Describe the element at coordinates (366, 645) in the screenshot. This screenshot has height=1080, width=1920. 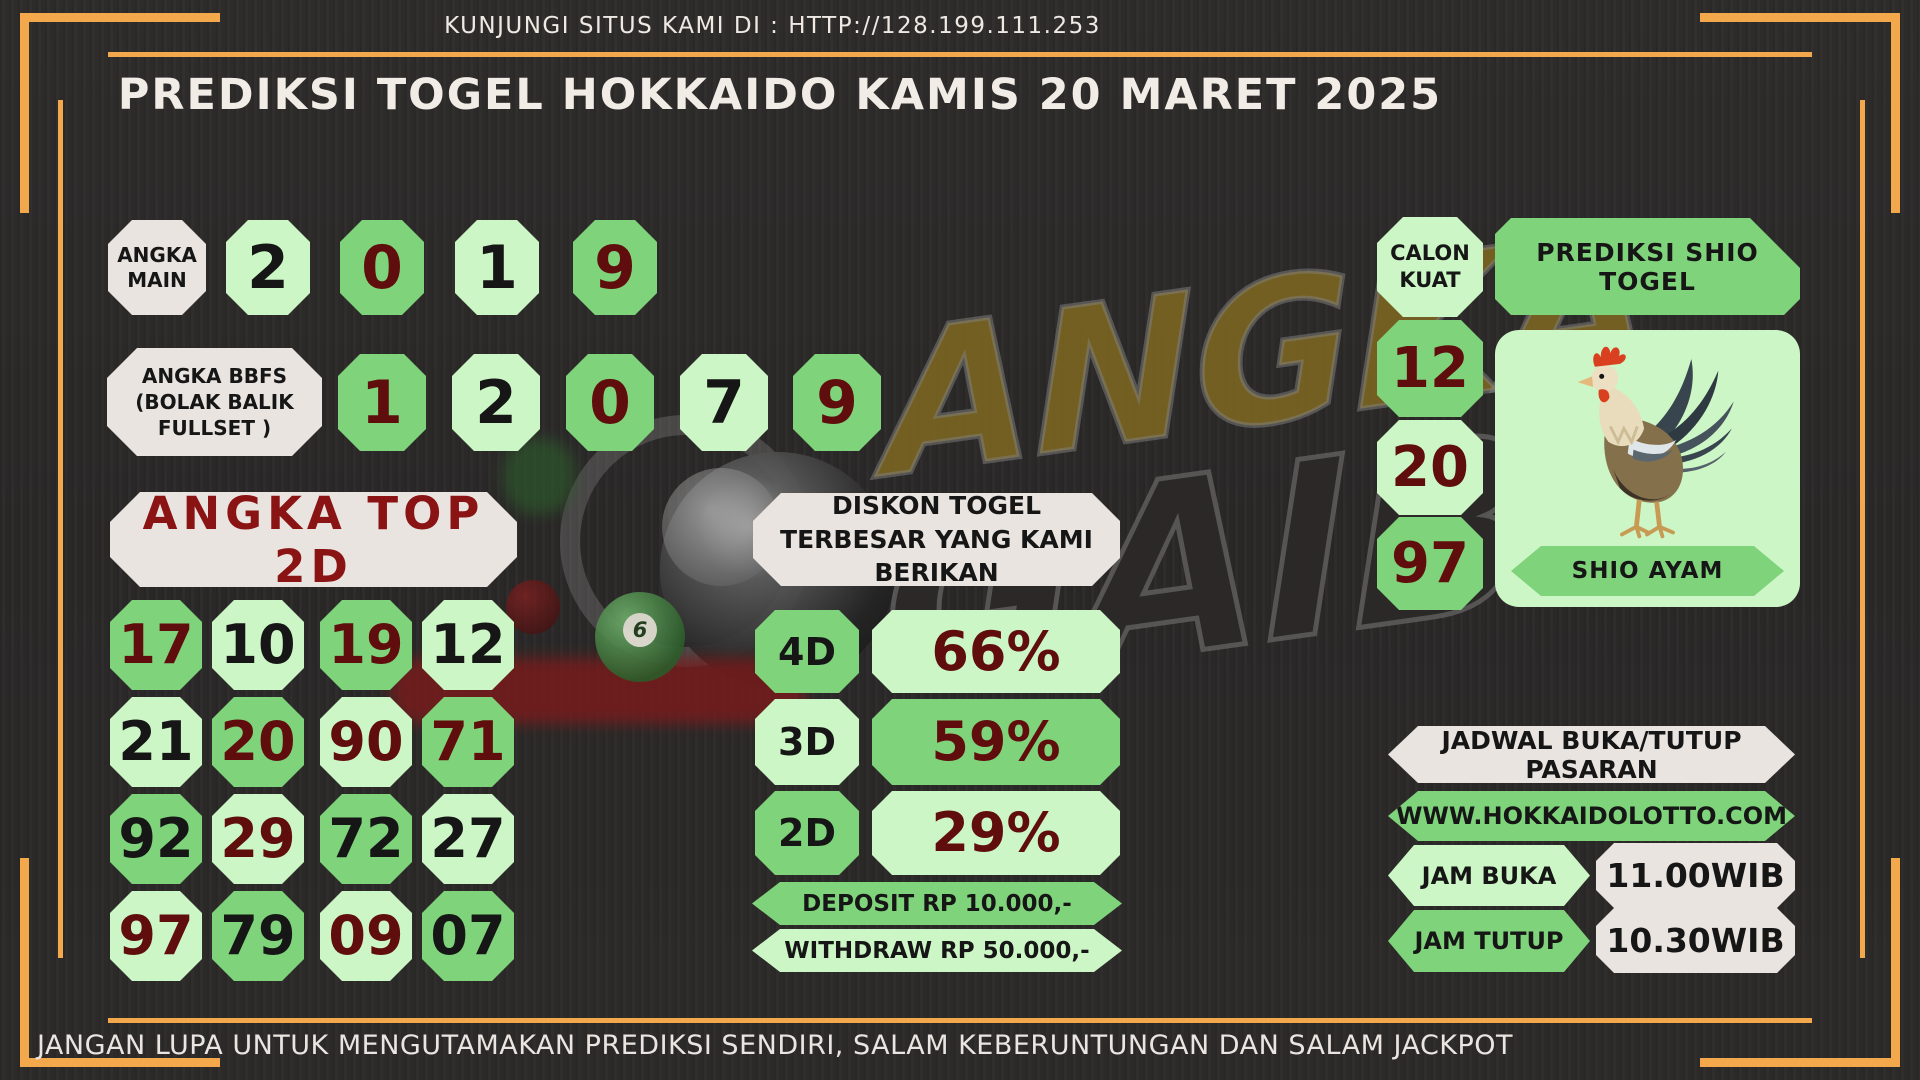
I see `top2d-cell-19: 19` at that location.